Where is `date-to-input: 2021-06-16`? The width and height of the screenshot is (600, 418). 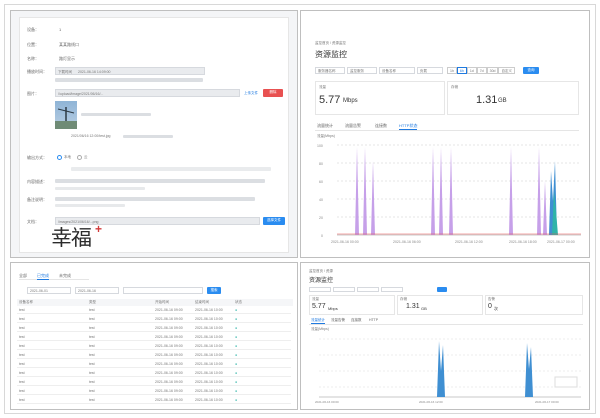 date-to-input: 2021-06-16 is located at coordinates (97, 290).